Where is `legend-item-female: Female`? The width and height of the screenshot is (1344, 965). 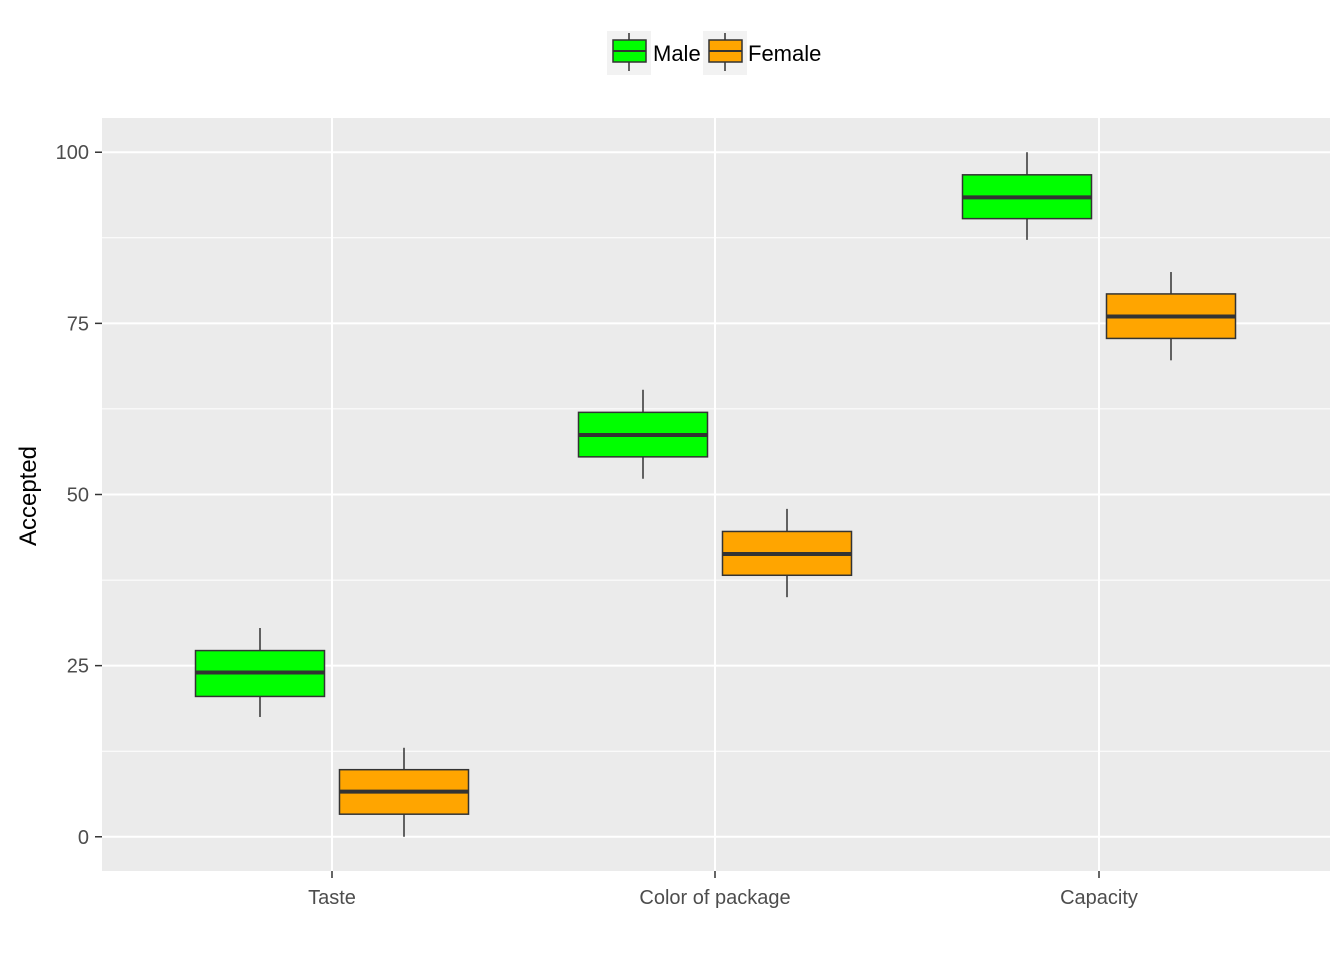 legend-item-female: Female is located at coordinates (762, 53).